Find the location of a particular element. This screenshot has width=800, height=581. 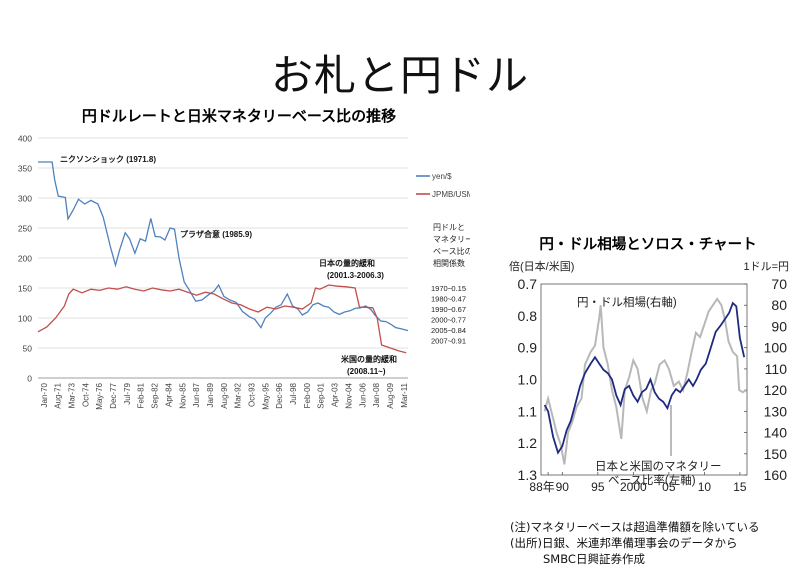

chart2-annotation-ratio-2: ベース比率(左軸) is located at coordinates (652, 480).